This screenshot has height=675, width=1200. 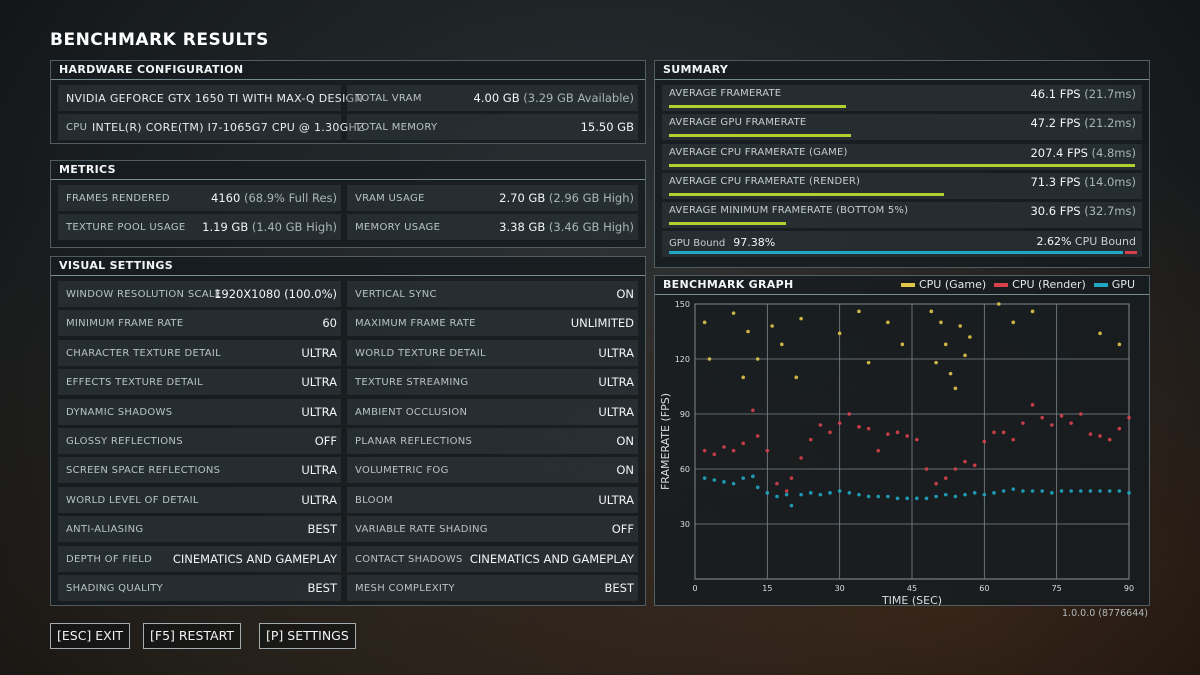 I want to click on setting-cell: CONTACT SHADOWS CINEMATICS AND GAMEPLAY, so click(x=492, y=559).